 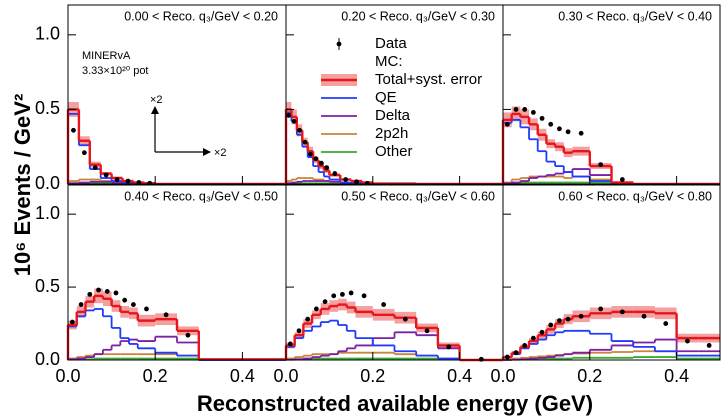 What do you see at coordinates (115, 71) in the screenshot?
I see `annotation: 3.33×10²⁰ pot` at bounding box center [115, 71].